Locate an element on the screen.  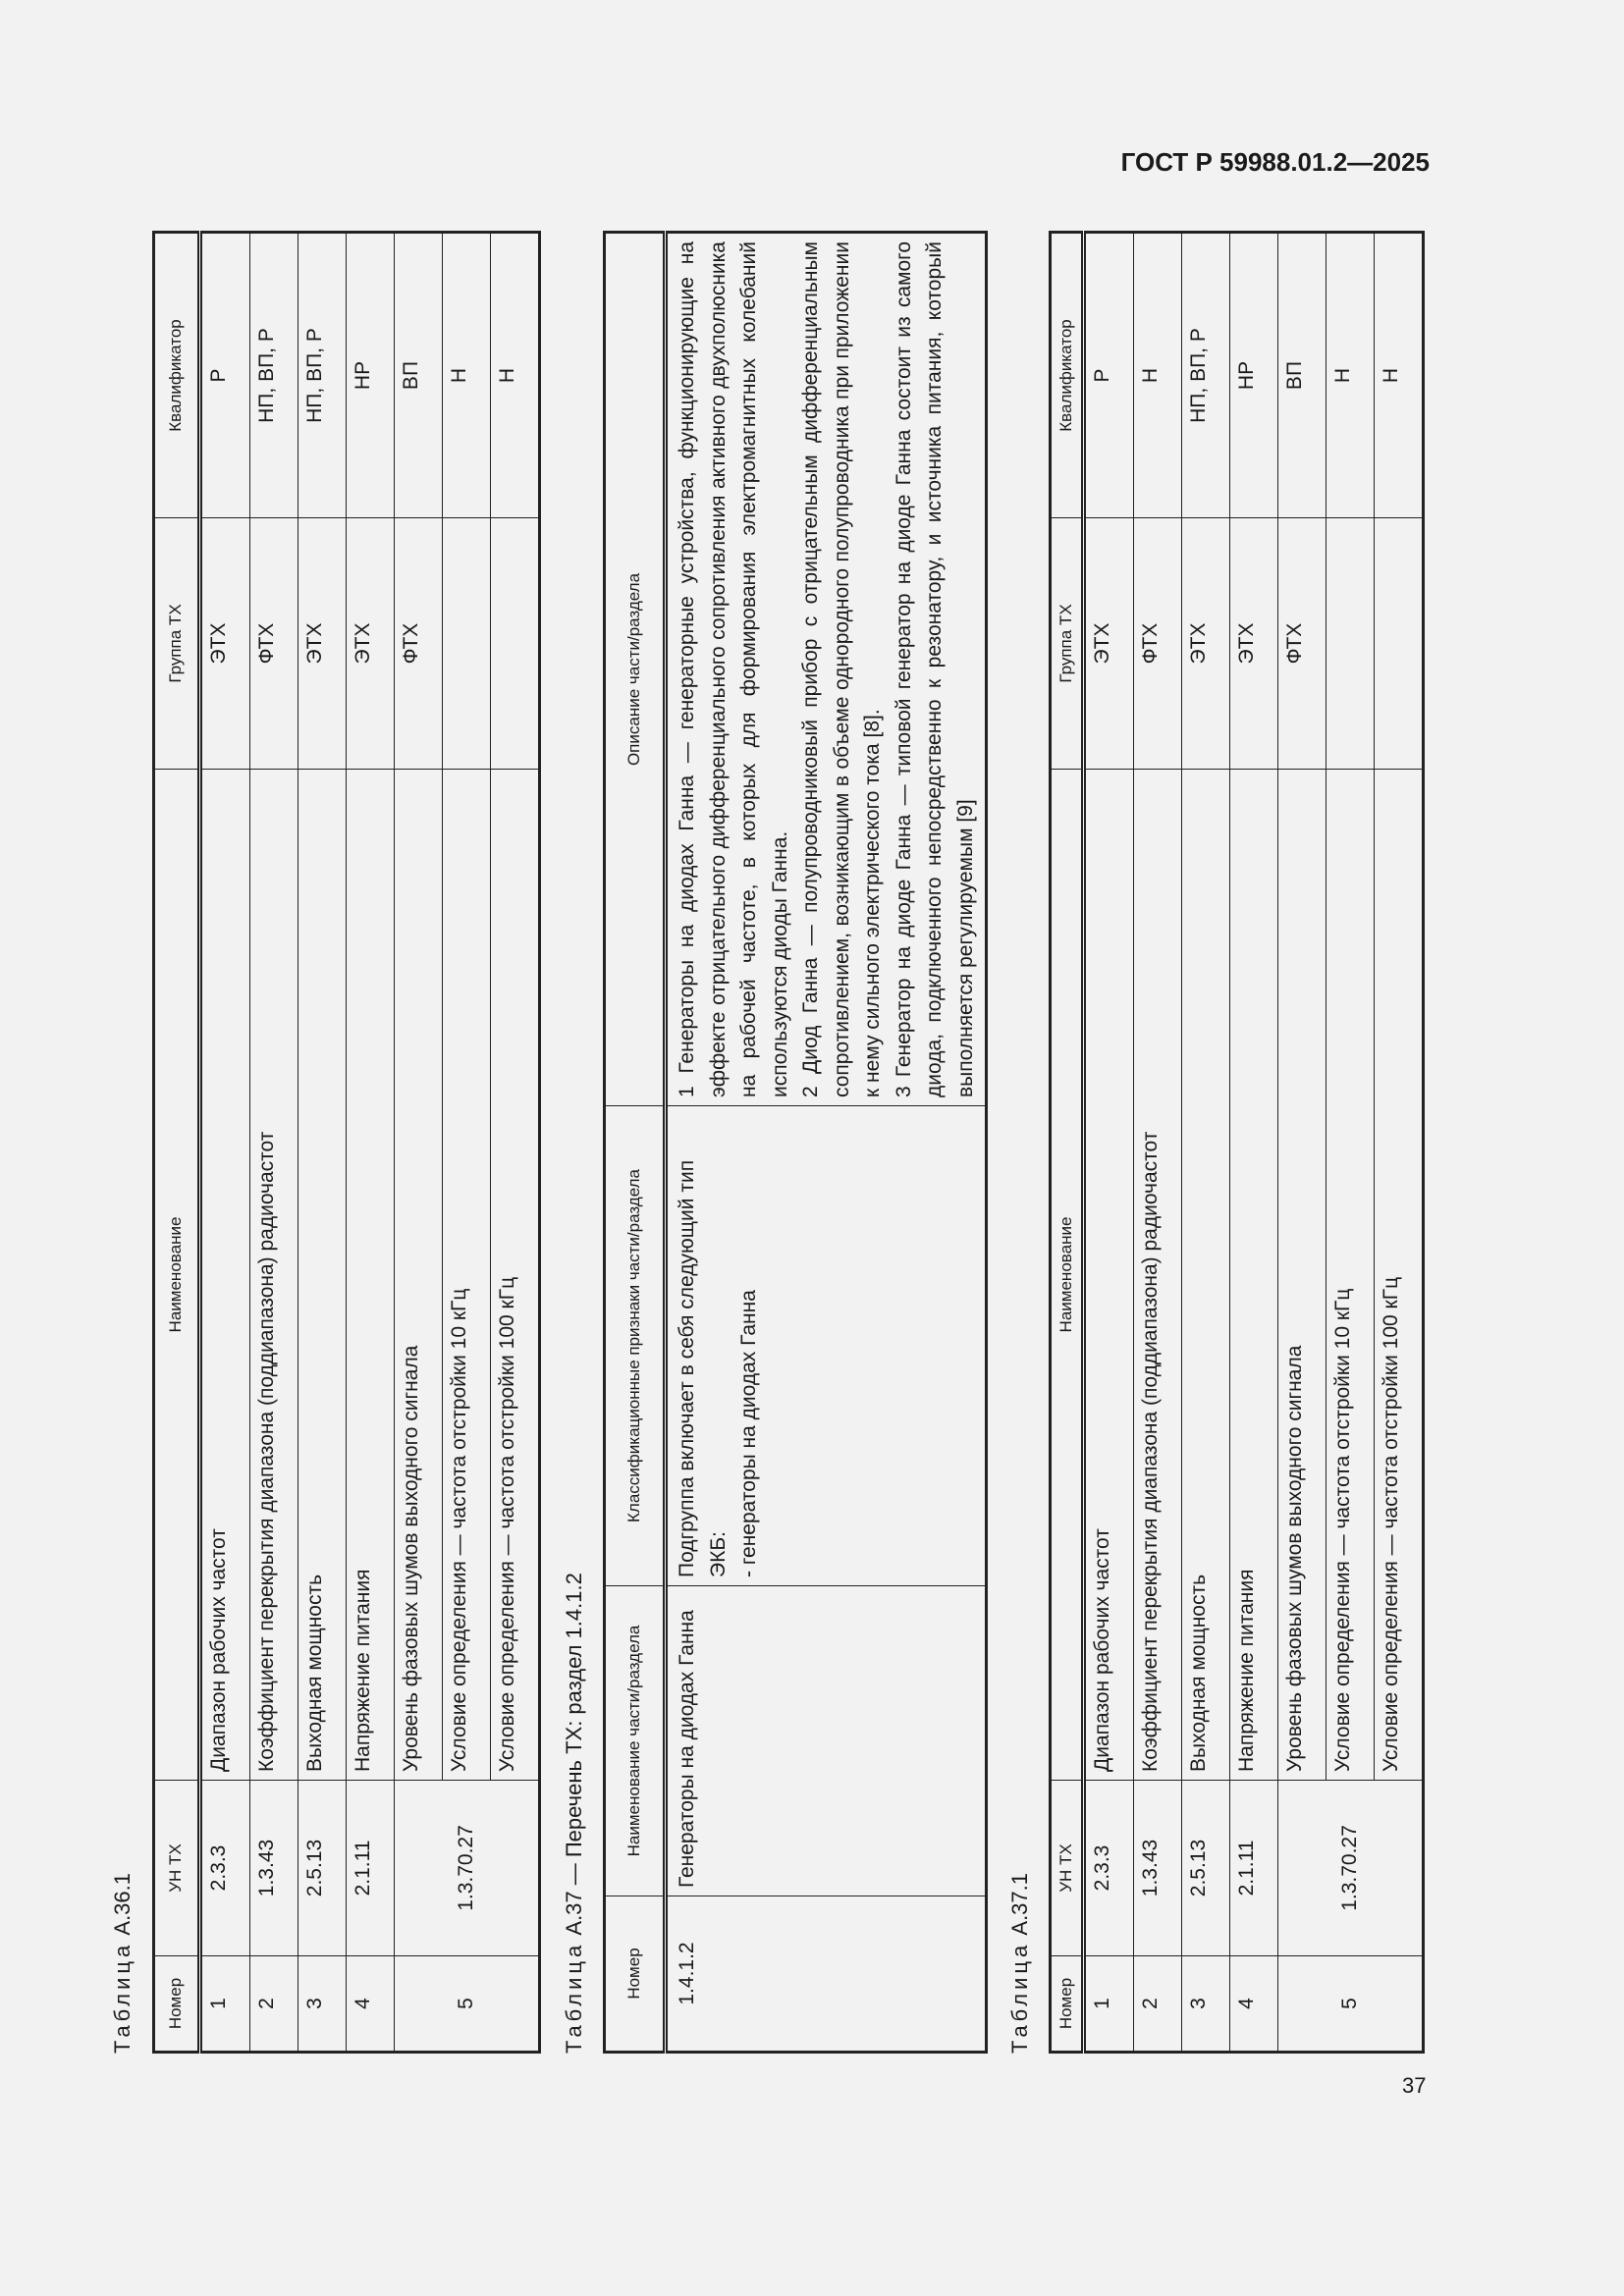
col-header: Наименование части/раздела is located at coordinates (635, 1740).